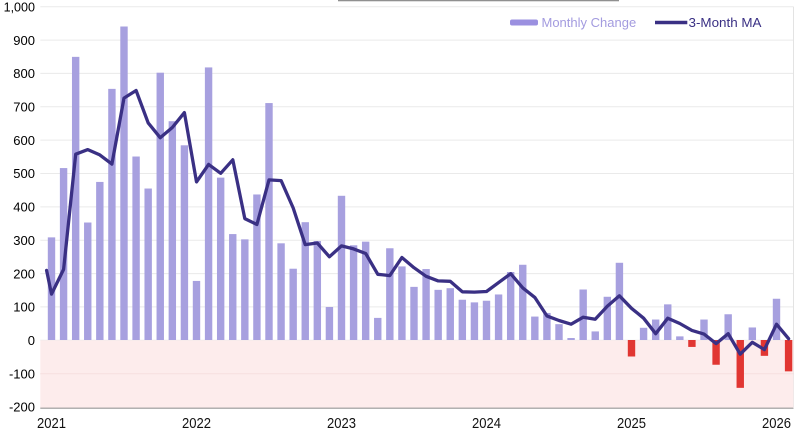 The width and height of the screenshot is (800, 441). I want to click on svg-text: 2022, so click(196, 424).